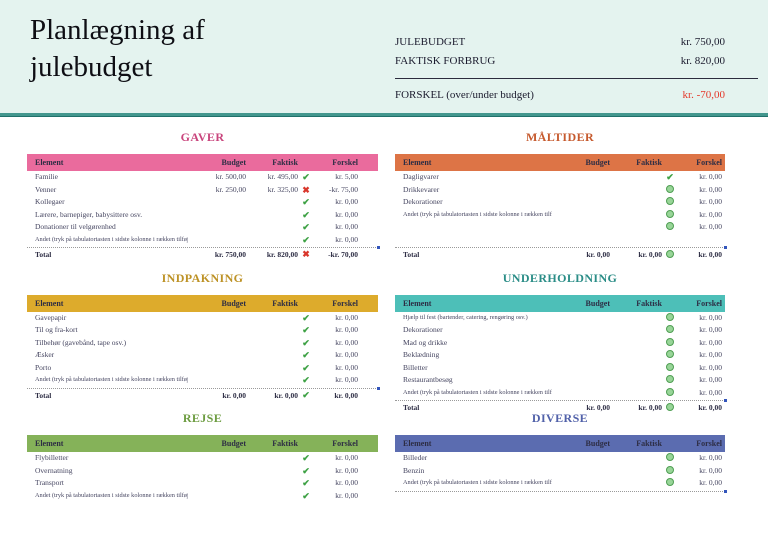 The height and width of the screenshot is (552, 768). Describe the element at coordinates (282, 189) in the screenshot. I see `faktisk-cell: kr. 325,00` at that location.